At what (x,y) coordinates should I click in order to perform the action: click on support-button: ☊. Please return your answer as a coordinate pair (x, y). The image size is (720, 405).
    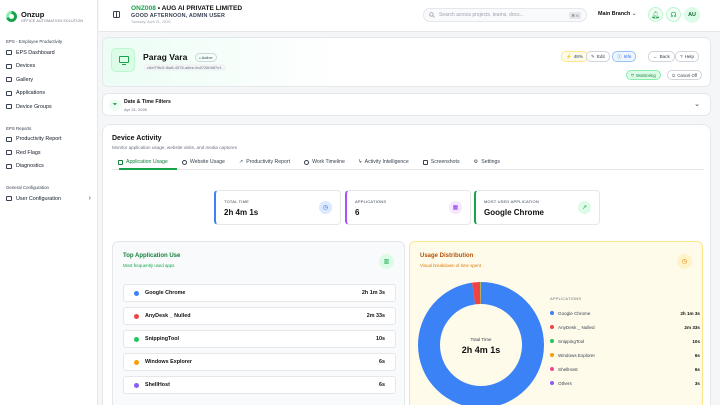
    Looking at the image, I should click on (673, 14).